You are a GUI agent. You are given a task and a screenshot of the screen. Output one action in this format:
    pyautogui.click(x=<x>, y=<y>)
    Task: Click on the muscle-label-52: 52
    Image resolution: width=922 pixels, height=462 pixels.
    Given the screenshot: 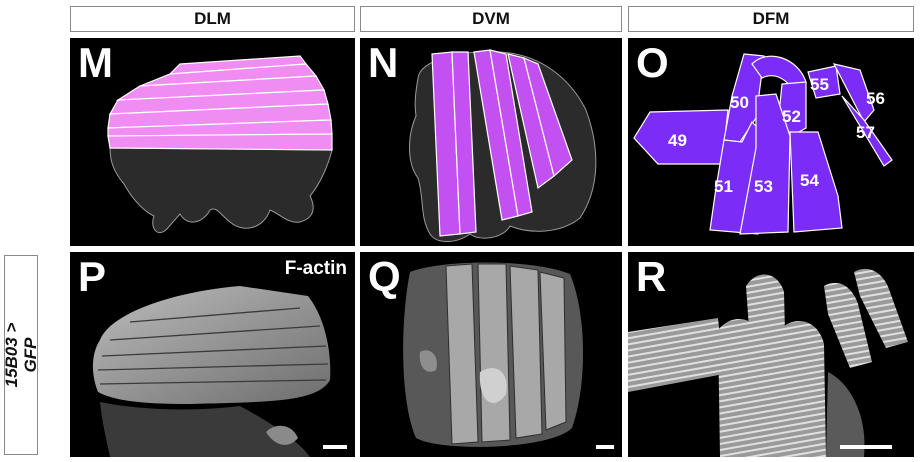 What is the action you would take?
    pyautogui.click(x=791, y=116)
    